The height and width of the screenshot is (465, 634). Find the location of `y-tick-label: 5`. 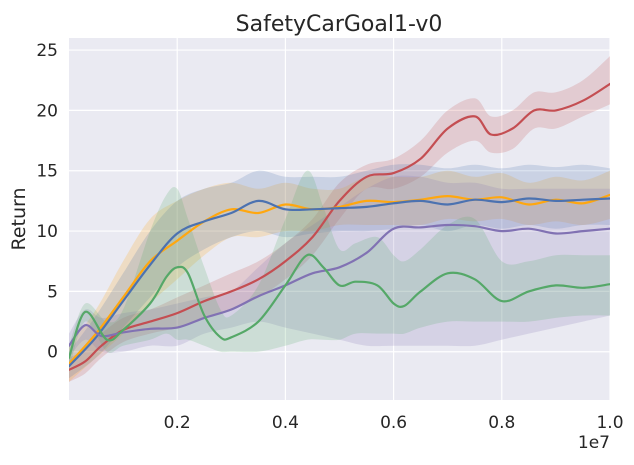

y-tick-label: 5 is located at coordinates (52, 292).